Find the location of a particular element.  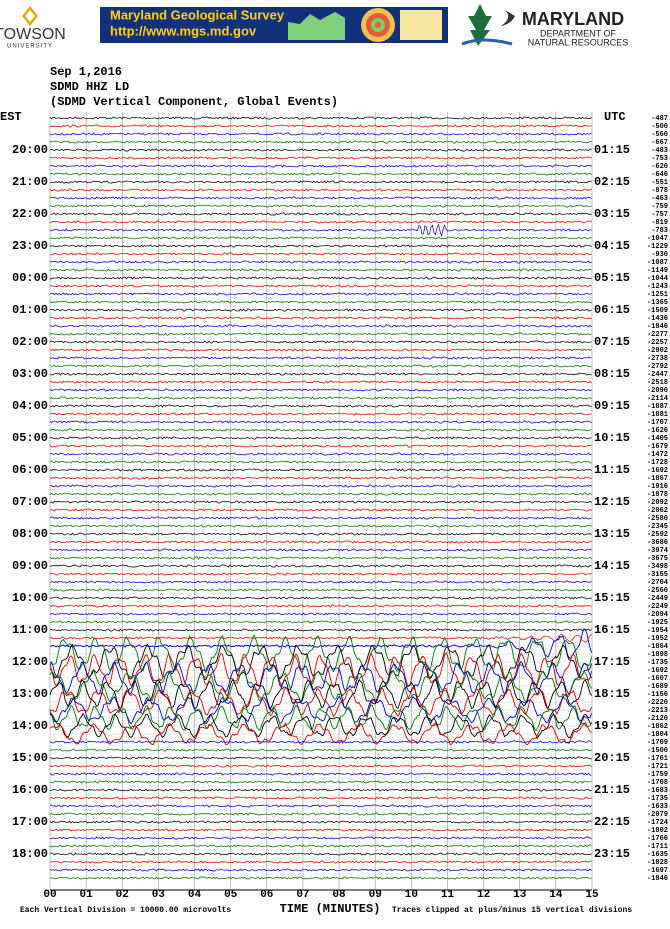

offset-label: -1804 is located at coordinates (657, 735).